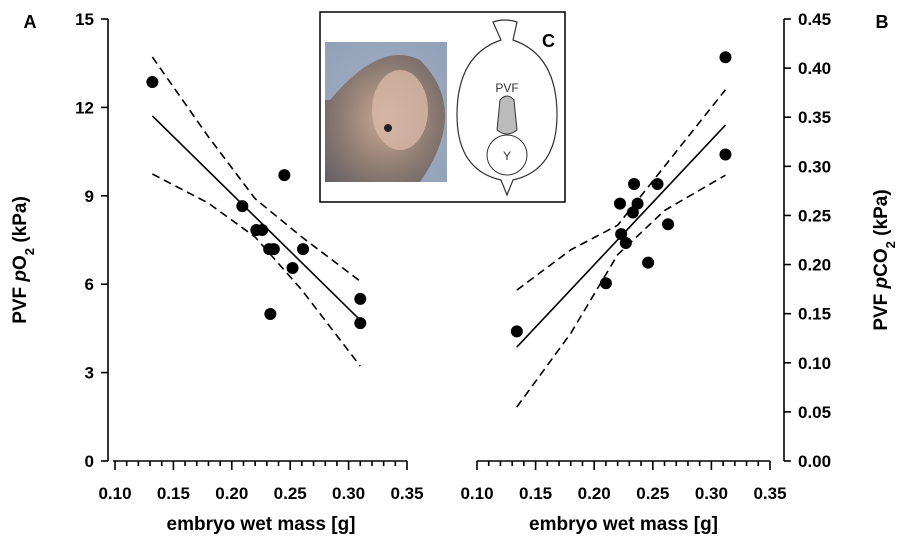 The image size is (900, 540). I want to click on y-axis-label-part: CO, so click(881, 262).